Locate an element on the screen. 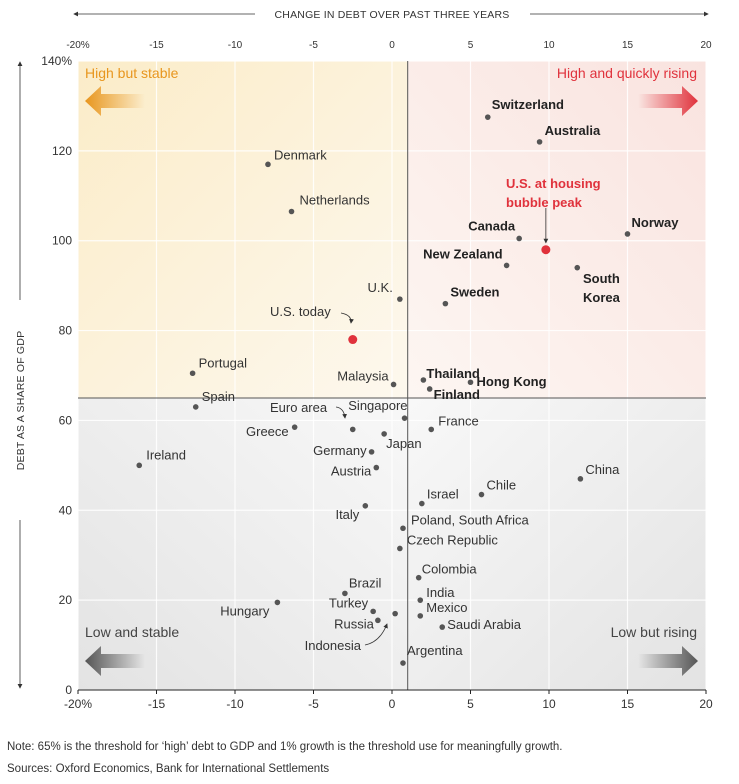 The width and height of the screenshot is (739, 784). quadrant-label-high-stable: High but stable is located at coordinates (132, 73).